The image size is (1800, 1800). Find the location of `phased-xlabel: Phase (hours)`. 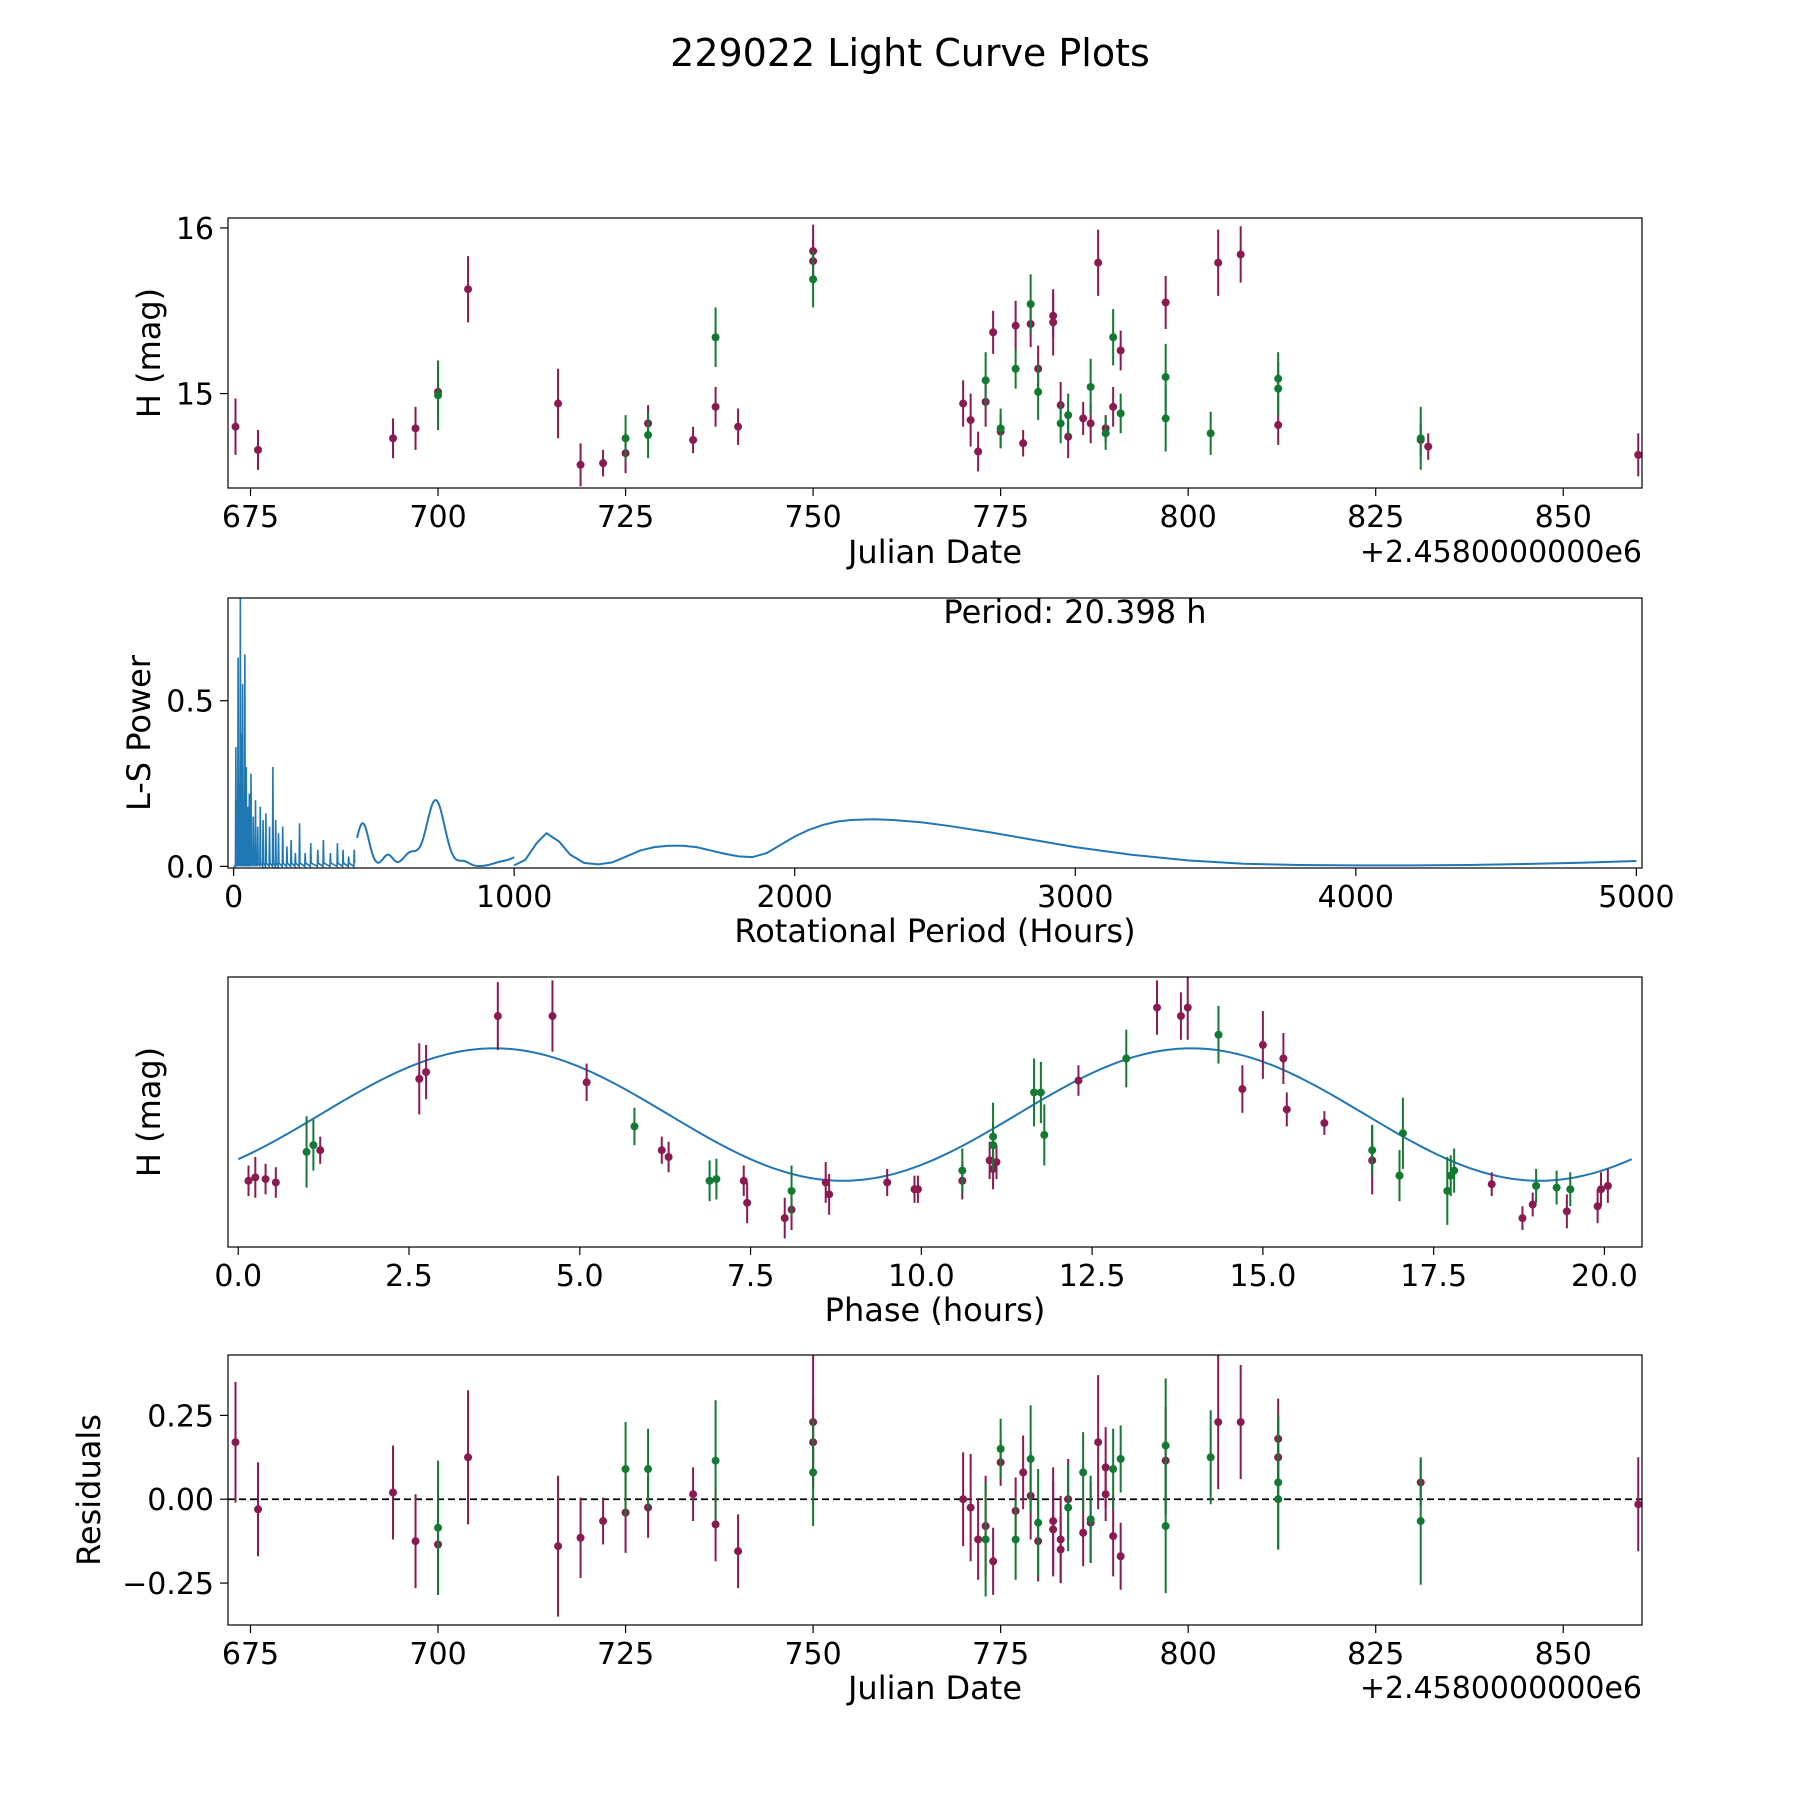

phased-xlabel: Phase (hours) is located at coordinates (935, 1310).